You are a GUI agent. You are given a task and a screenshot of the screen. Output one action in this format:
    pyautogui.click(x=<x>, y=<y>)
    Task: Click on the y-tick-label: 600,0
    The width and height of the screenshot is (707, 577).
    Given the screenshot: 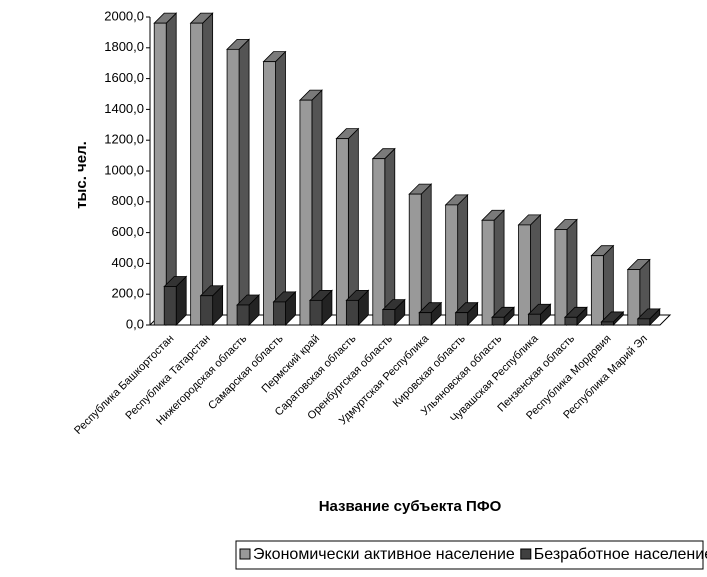 What is the action you would take?
    pyautogui.click(x=127, y=231)
    